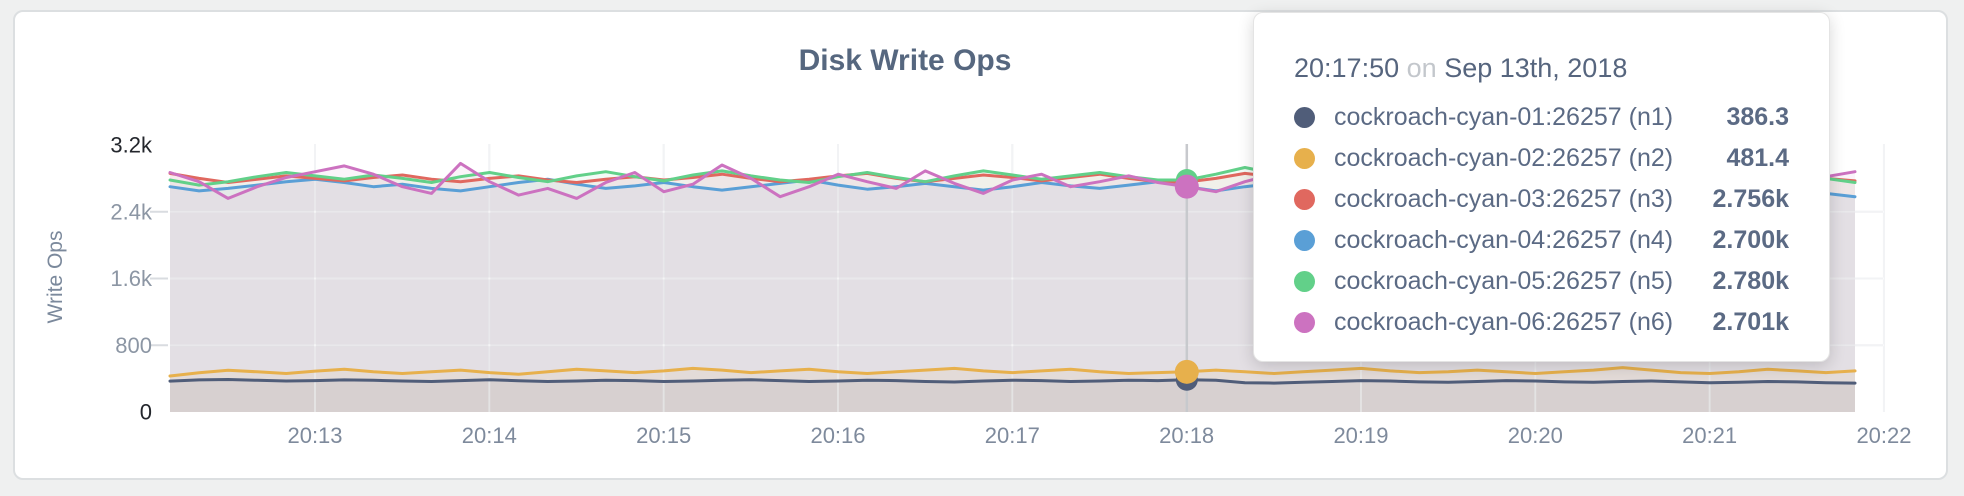 The image size is (1964, 496). What do you see at coordinates (1535, 435) in the screenshot?
I see `x-axis-tick-label: 20:20` at bounding box center [1535, 435].